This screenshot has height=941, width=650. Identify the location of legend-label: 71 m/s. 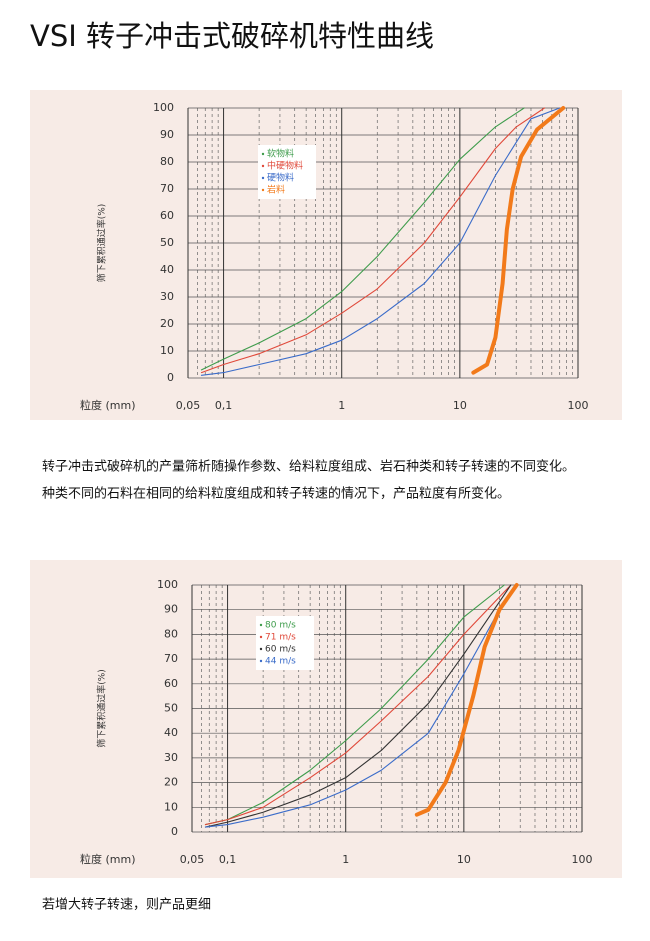
(280, 638).